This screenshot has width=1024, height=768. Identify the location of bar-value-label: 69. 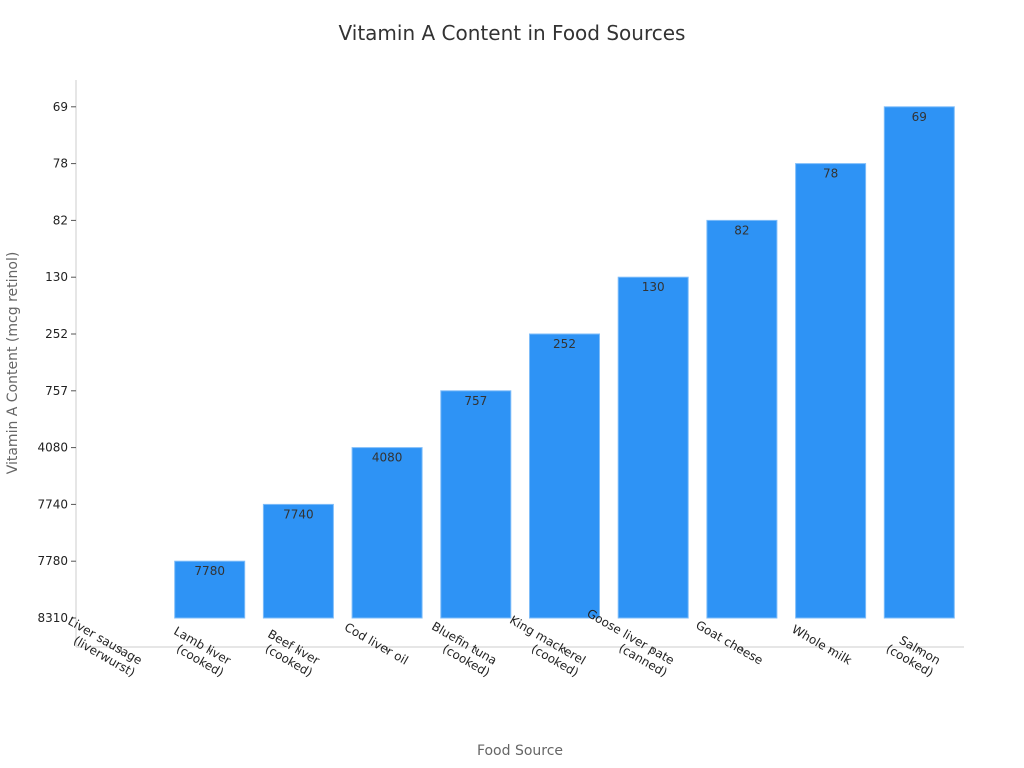
(919, 117).